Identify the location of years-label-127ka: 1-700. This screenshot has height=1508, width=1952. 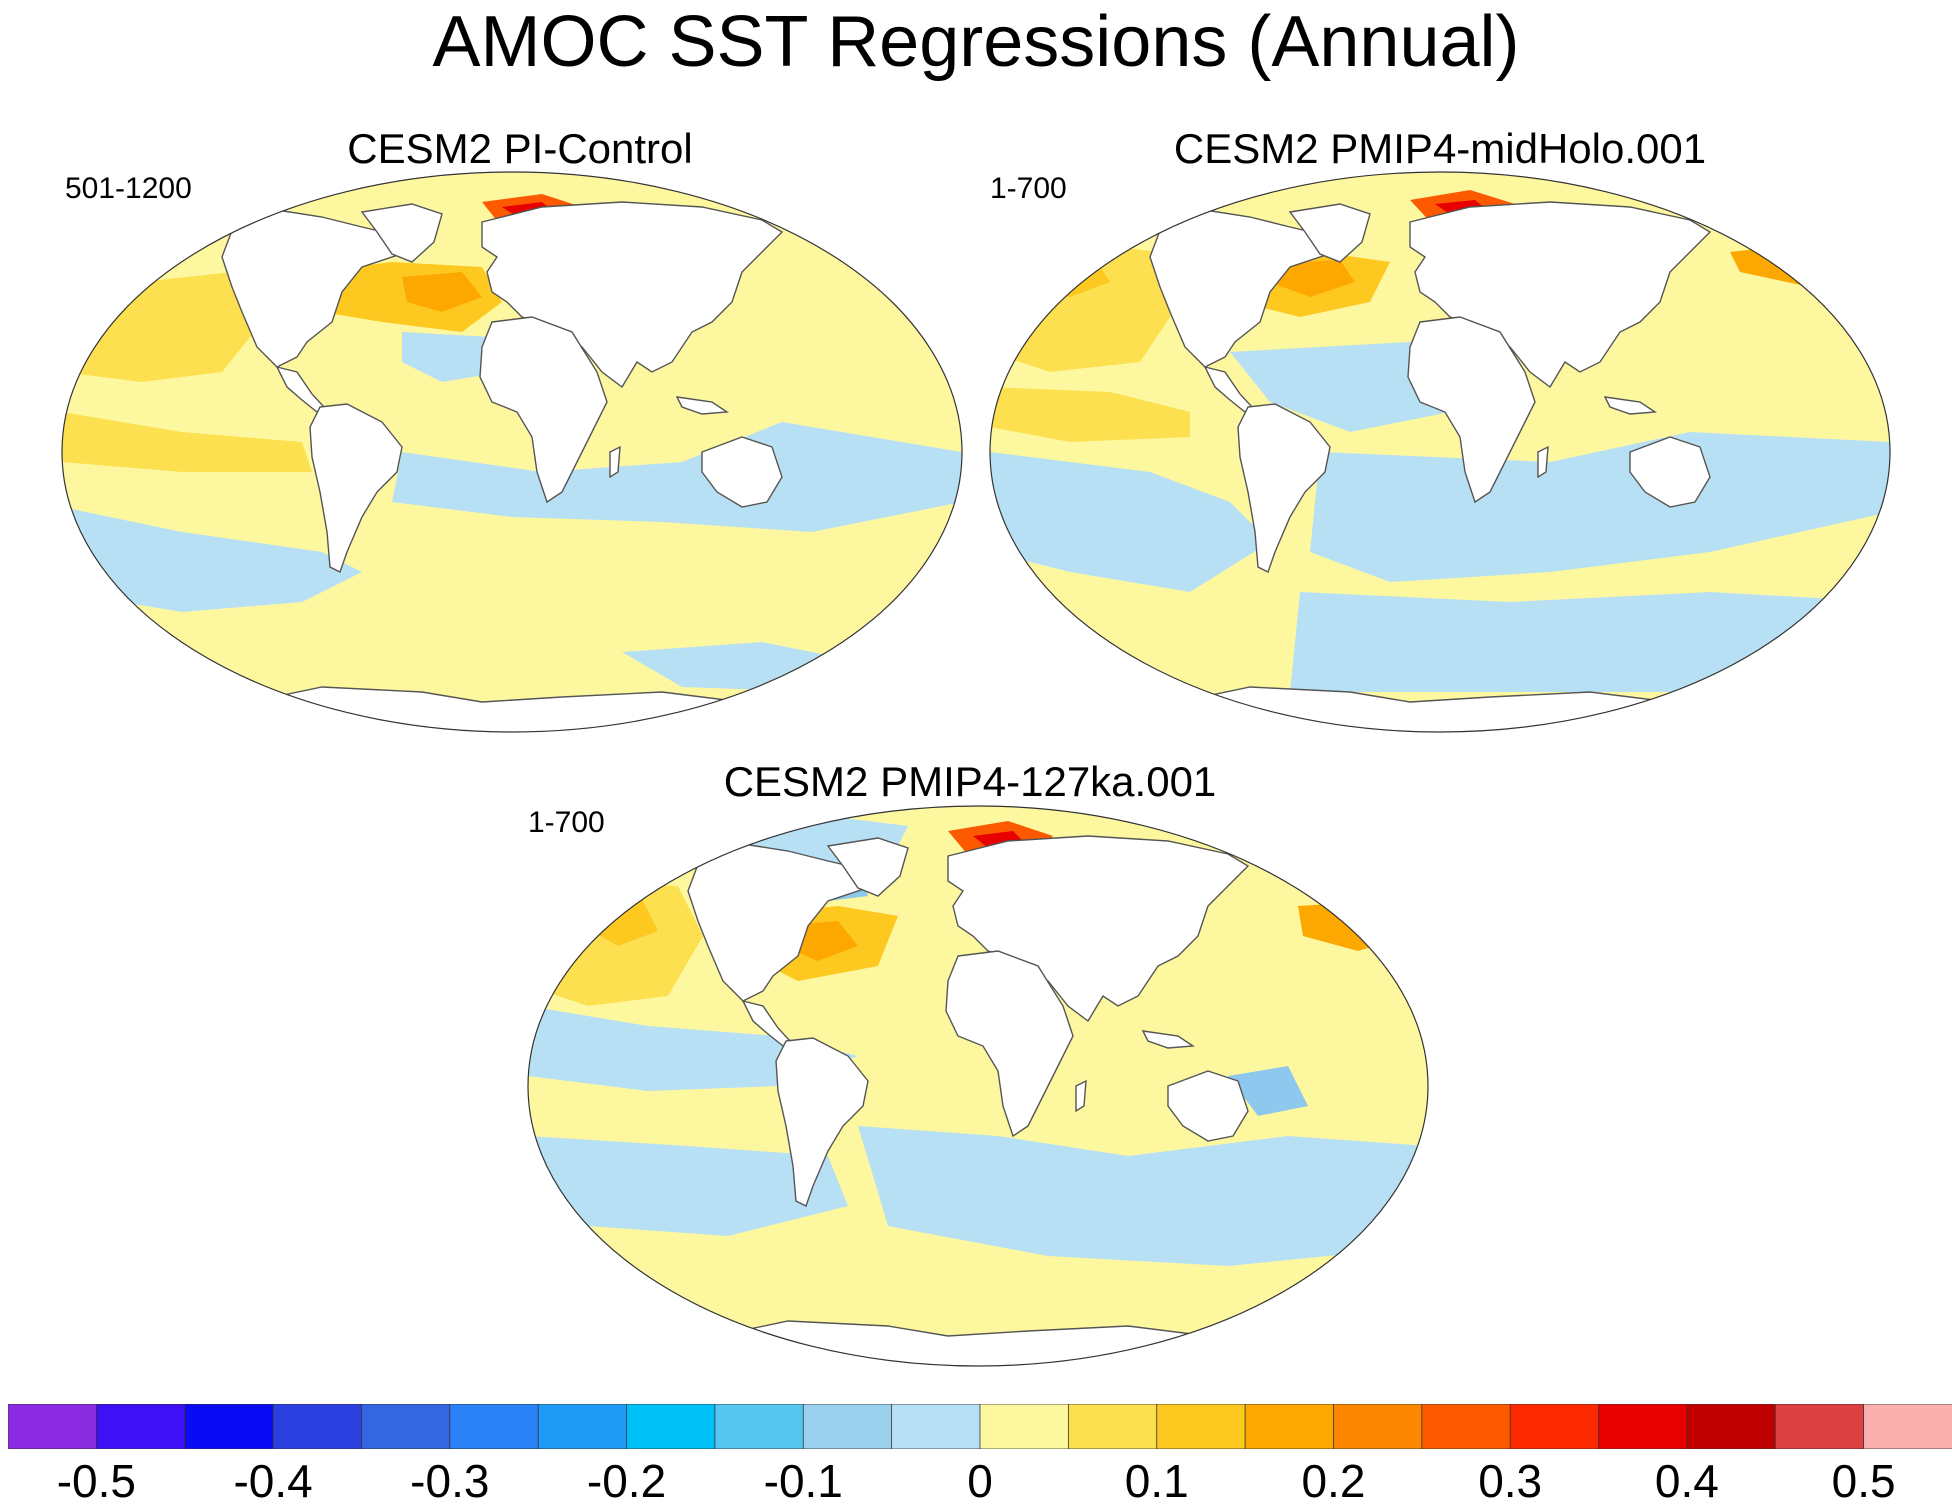
(566, 822).